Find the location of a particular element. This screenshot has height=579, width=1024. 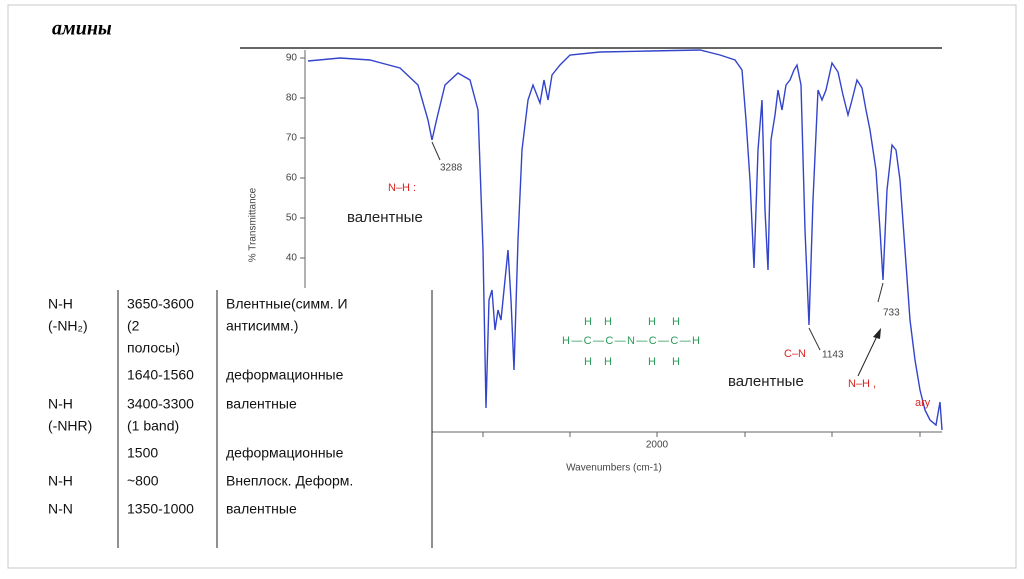

group-label: N–H , is located at coordinates (862, 384).